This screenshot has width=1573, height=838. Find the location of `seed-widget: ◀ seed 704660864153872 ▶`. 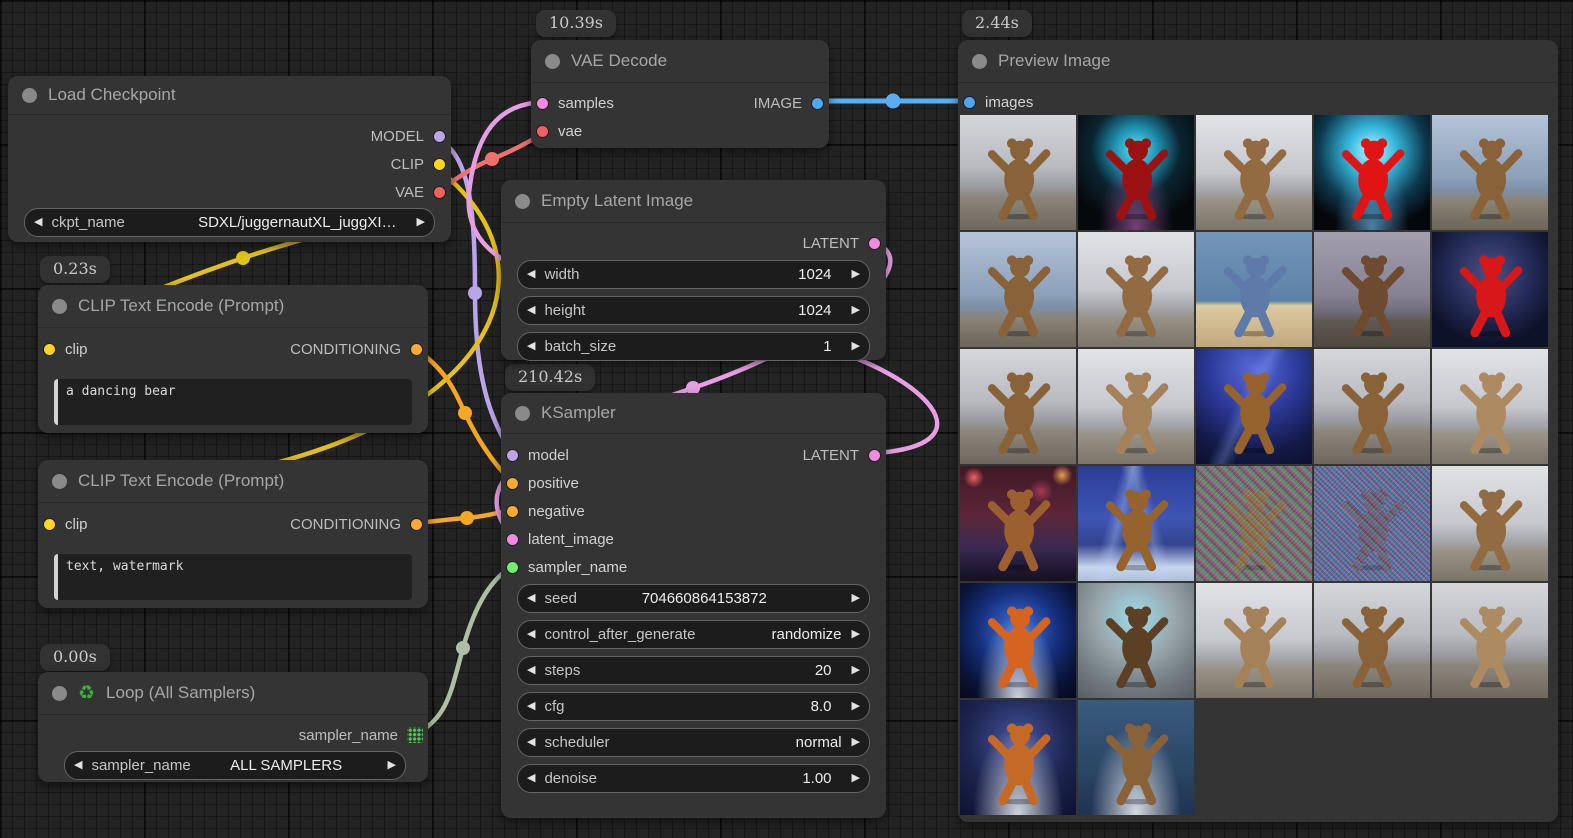

seed-widget: ◀ seed 704660864153872 ▶ is located at coordinates (693, 598).